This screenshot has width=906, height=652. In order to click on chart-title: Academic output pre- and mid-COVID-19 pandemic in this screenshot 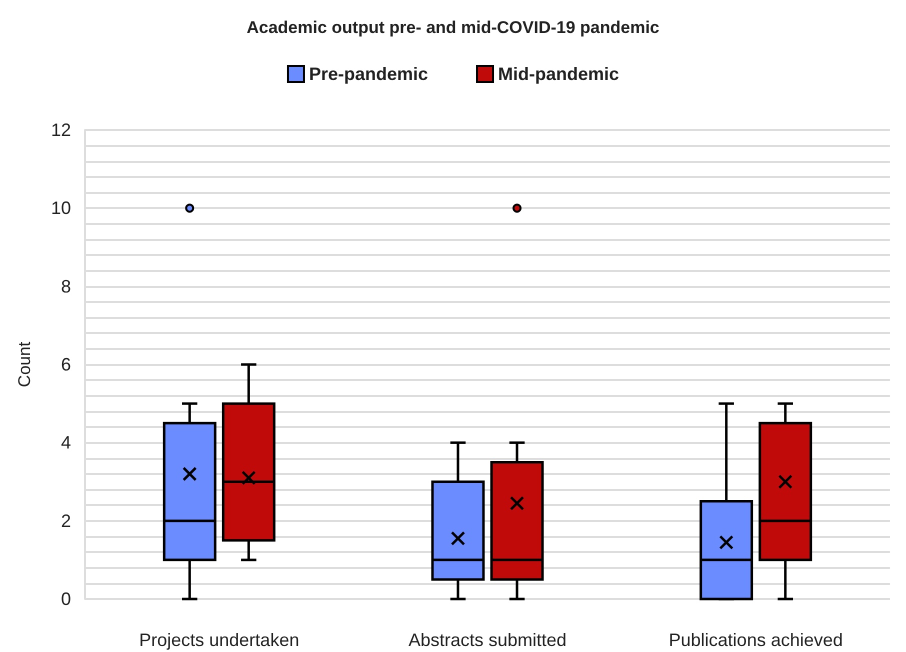, I will do `click(453, 27)`.